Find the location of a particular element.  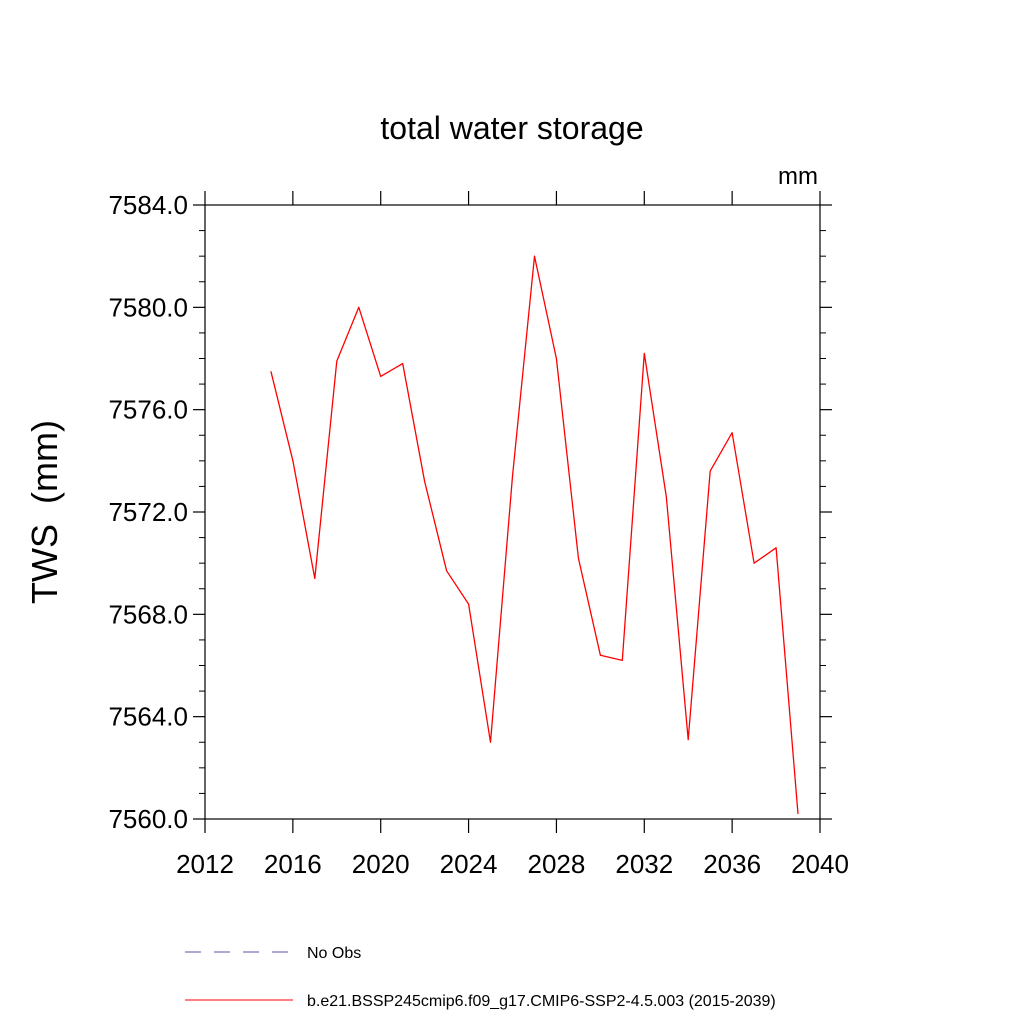

units-label: mm is located at coordinates (798, 176).